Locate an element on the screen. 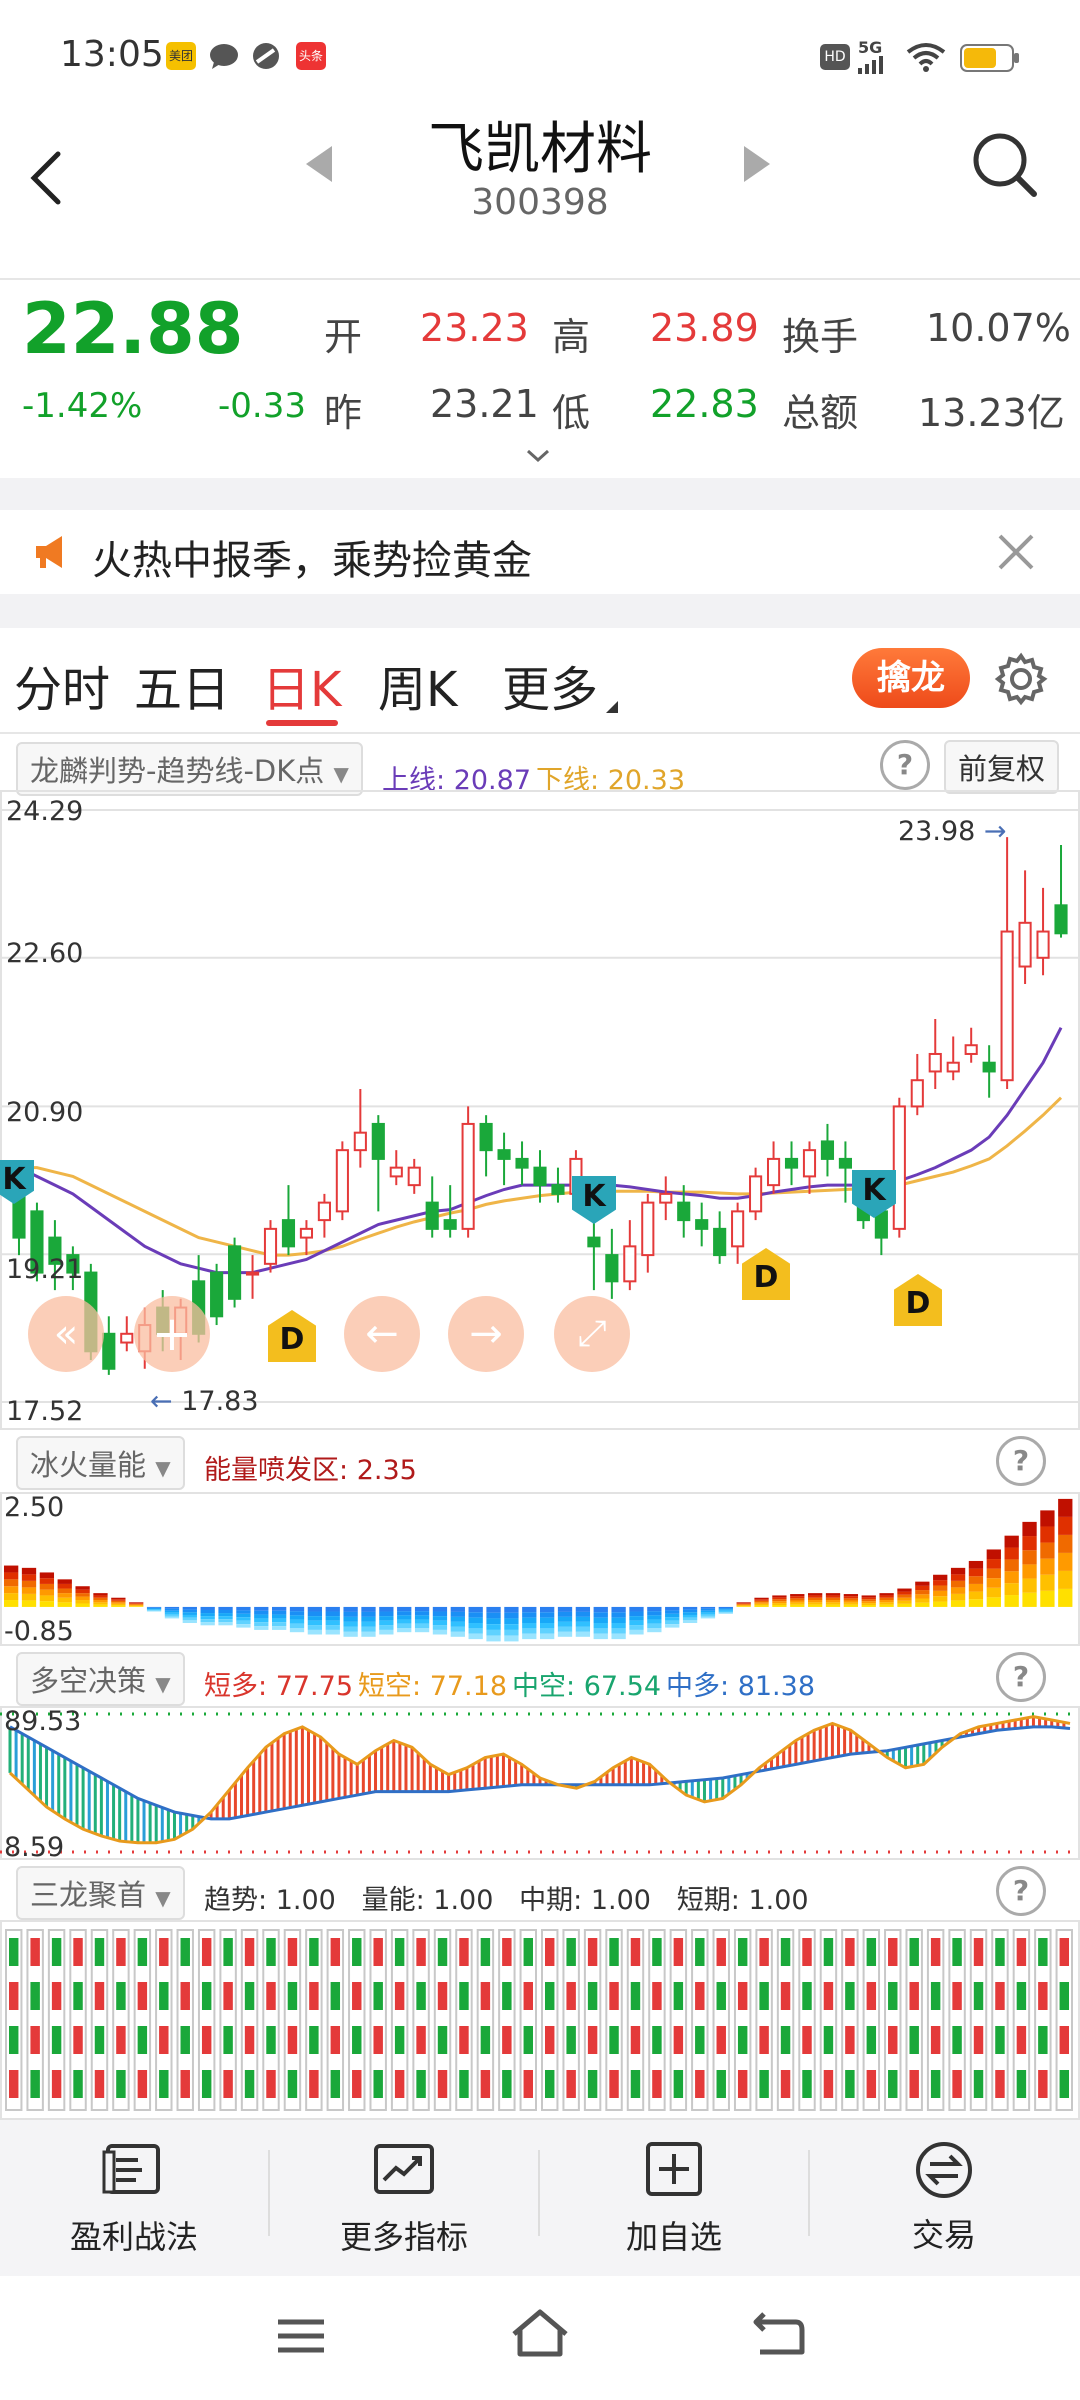 The height and width of the screenshot is (2400, 1080). nav-trade: 交易 is located at coordinates (944, 2192).